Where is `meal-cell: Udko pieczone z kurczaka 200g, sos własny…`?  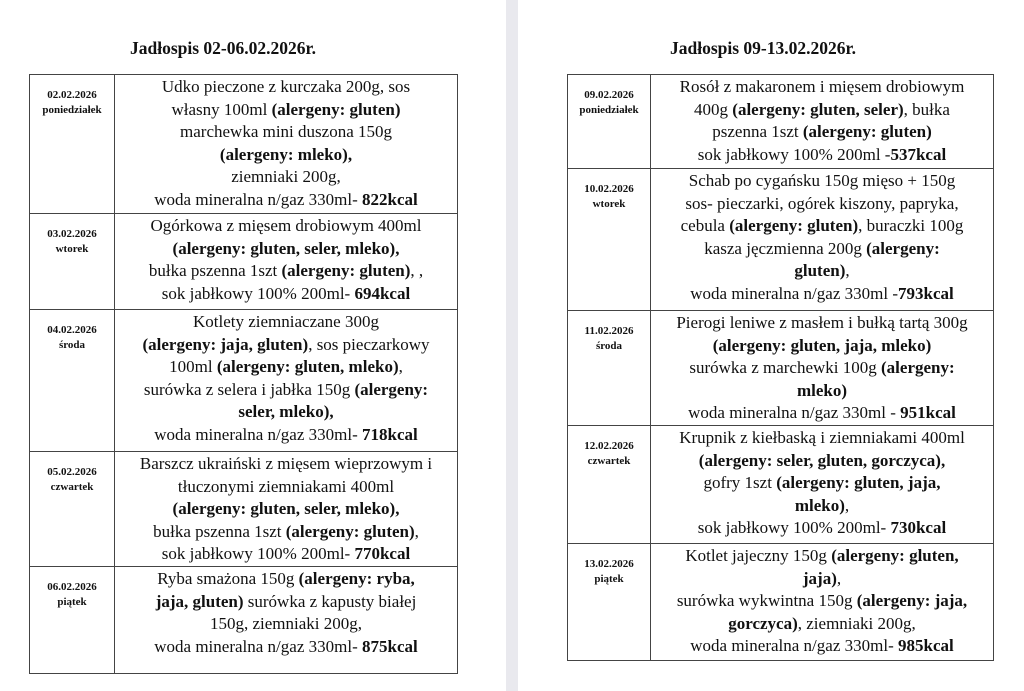 meal-cell: Udko pieczone z kurczaka 200g, sos własny… is located at coordinates (286, 144).